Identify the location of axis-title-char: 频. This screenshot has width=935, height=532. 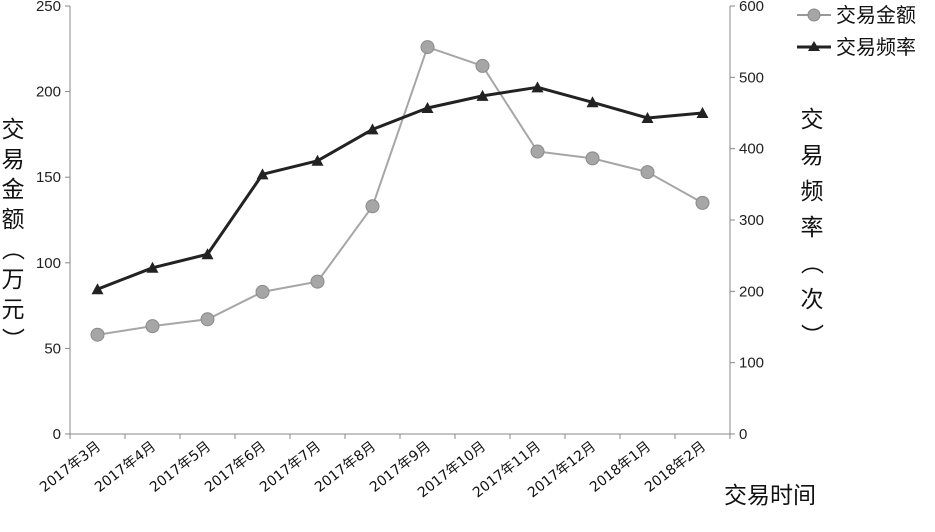
(812, 192).